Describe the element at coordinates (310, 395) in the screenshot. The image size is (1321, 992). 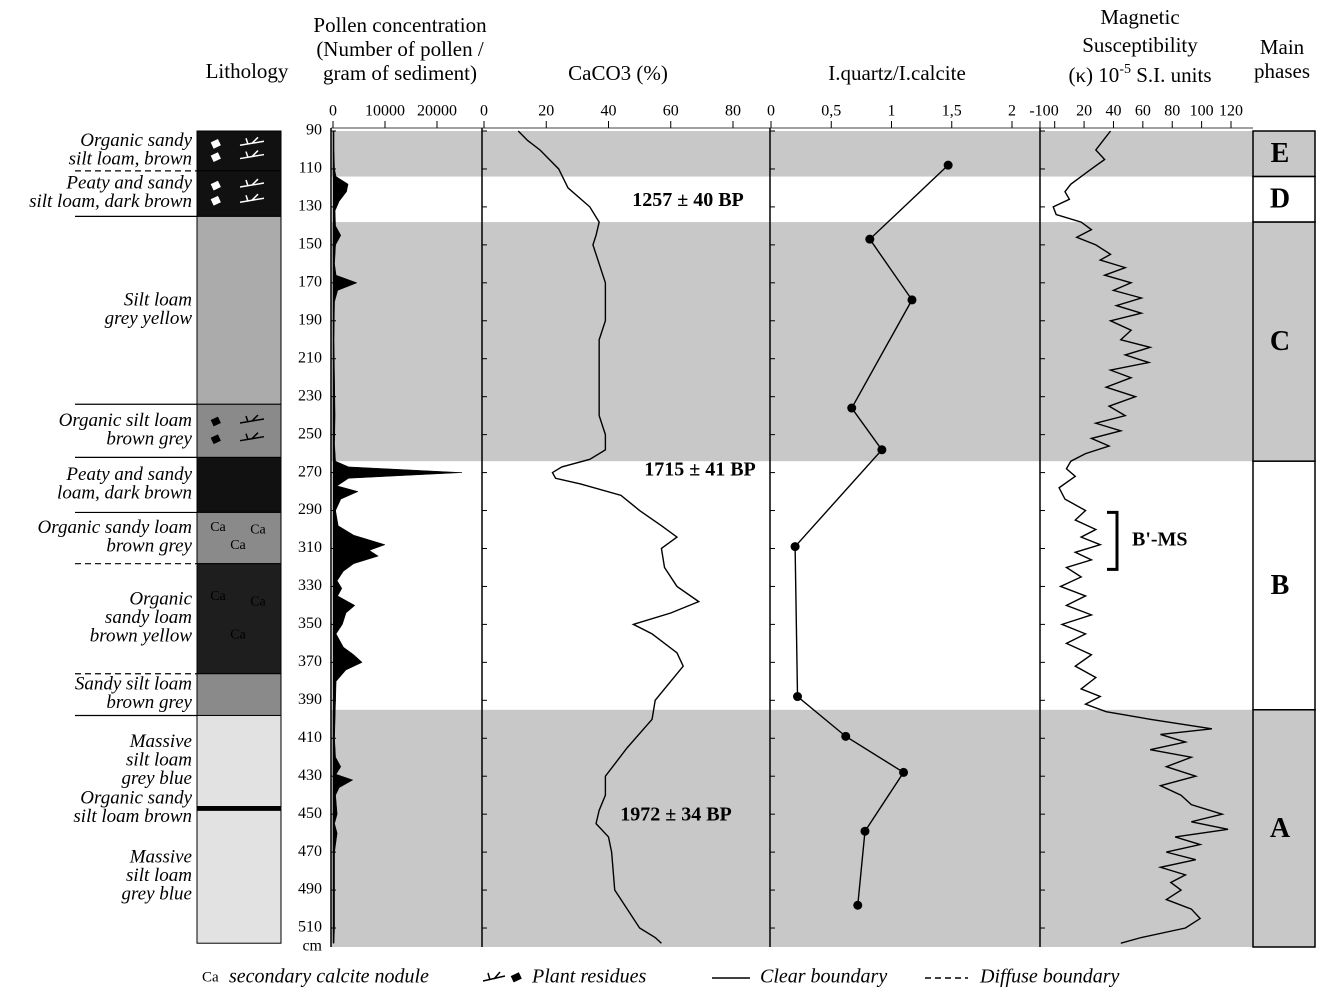
I see `depth-tick-label: 230` at that location.